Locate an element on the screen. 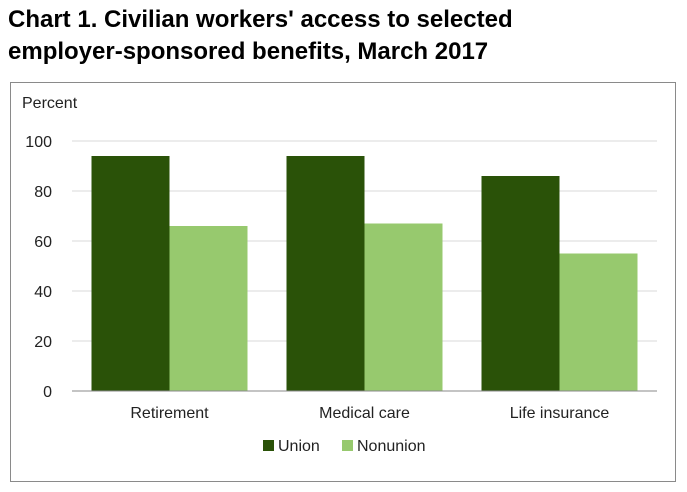 This screenshot has height=492, width=687. legend-label-union: Union is located at coordinates (299, 446).